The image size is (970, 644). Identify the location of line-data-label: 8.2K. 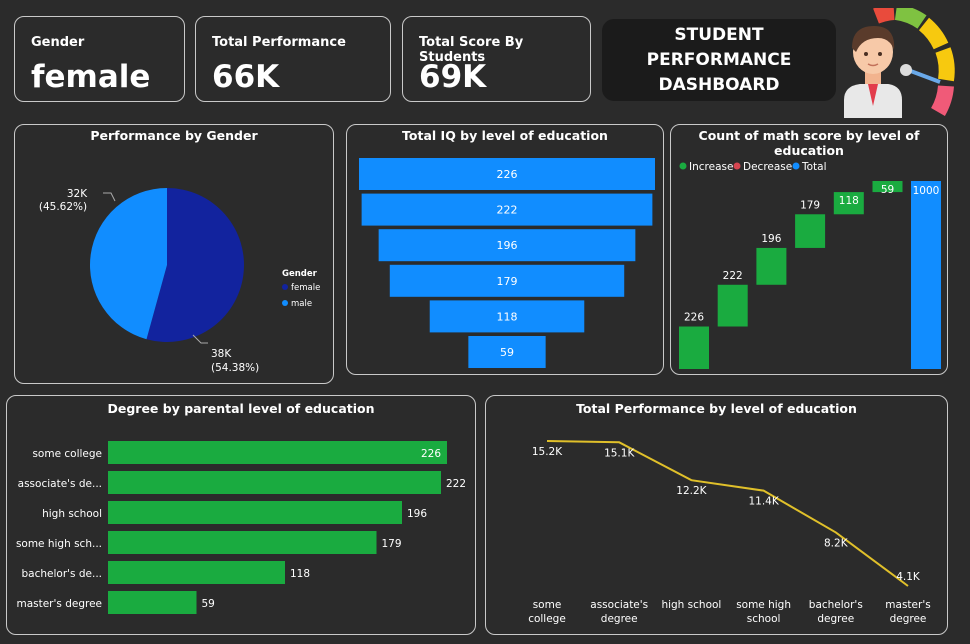
(836, 543).